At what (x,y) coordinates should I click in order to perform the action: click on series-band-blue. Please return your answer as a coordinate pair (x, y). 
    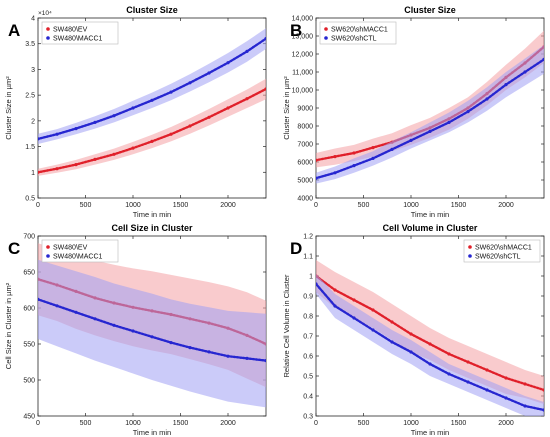
    Looking at the image, I should click on (430, 114).